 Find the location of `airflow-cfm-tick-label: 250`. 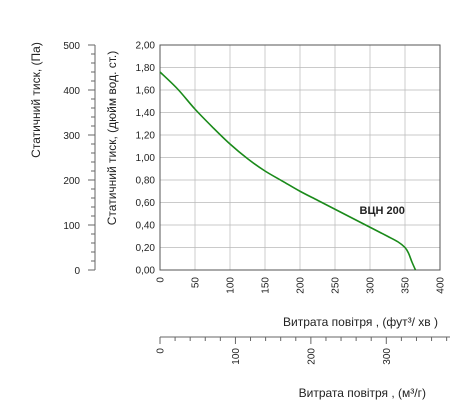

airflow-cfm-tick-label: 250 is located at coordinates (336, 285).